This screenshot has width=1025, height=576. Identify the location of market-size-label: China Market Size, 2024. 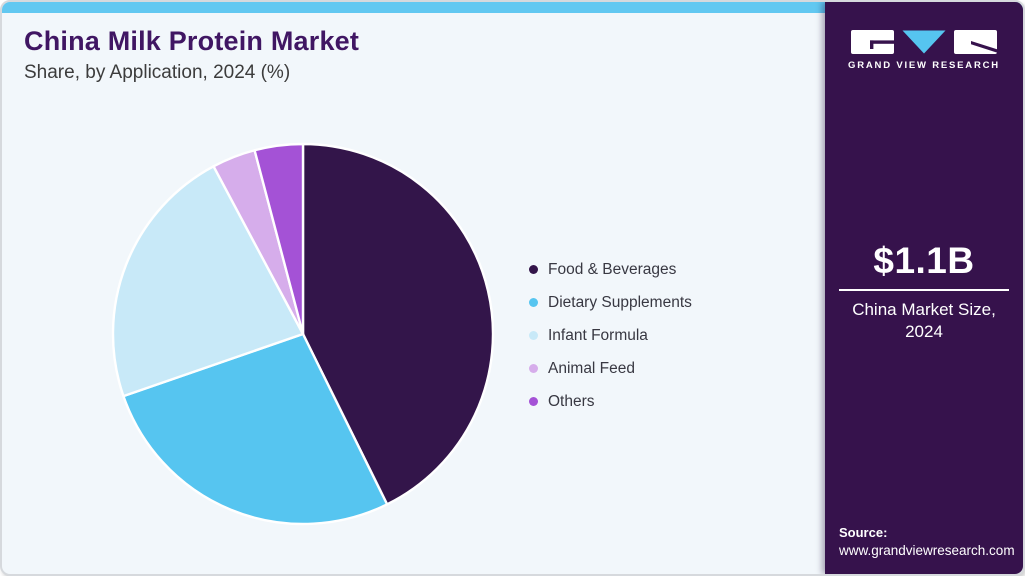
(924, 320).